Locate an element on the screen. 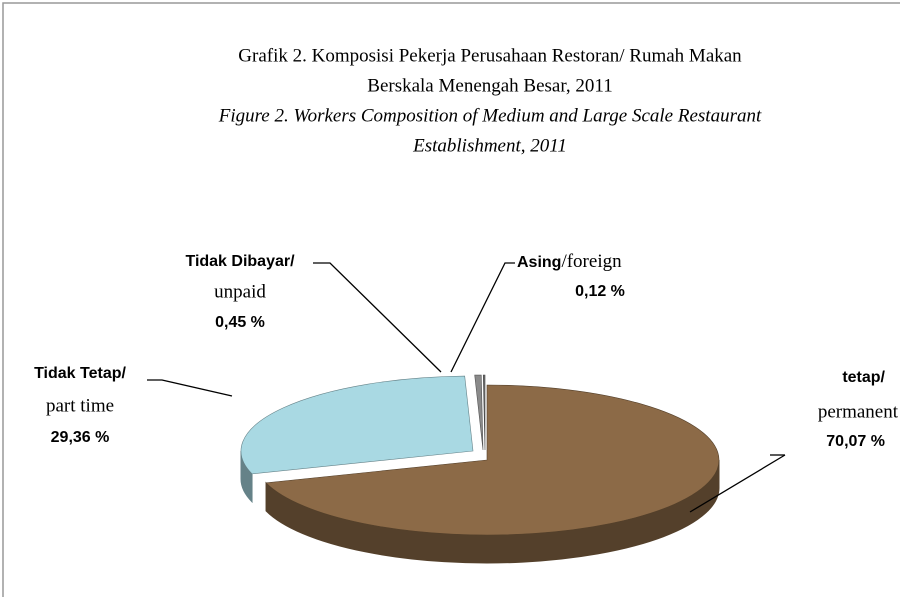 This screenshot has height=597, width=900. category-name: Asing is located at coordinates (539, 262).